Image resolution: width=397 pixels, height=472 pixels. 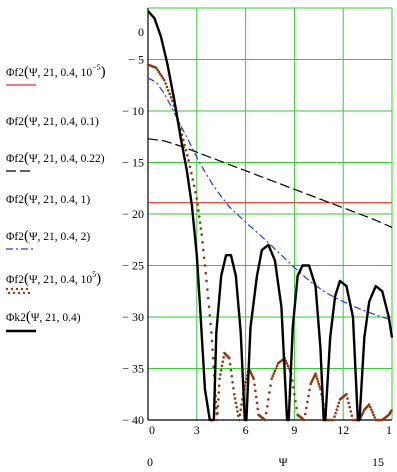 What do you see at coordinates (53, 278) in the screenshot?
I see `legend-label: Φf2(Ψ, 21, 0.4, 105)` at bounding box center [53, 278].